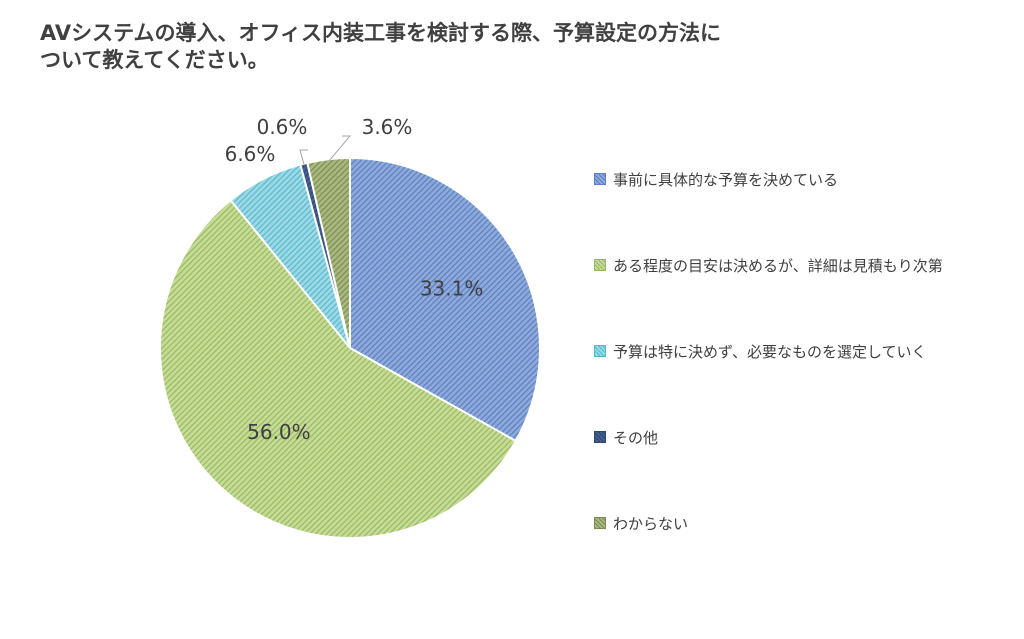 Image resolution: width=1024 pixels, height=639 pixels. What do you see at coordinates (804, 523) in the screenshot?
I see `legend-item: わからない` at bounding box center [804, 523].